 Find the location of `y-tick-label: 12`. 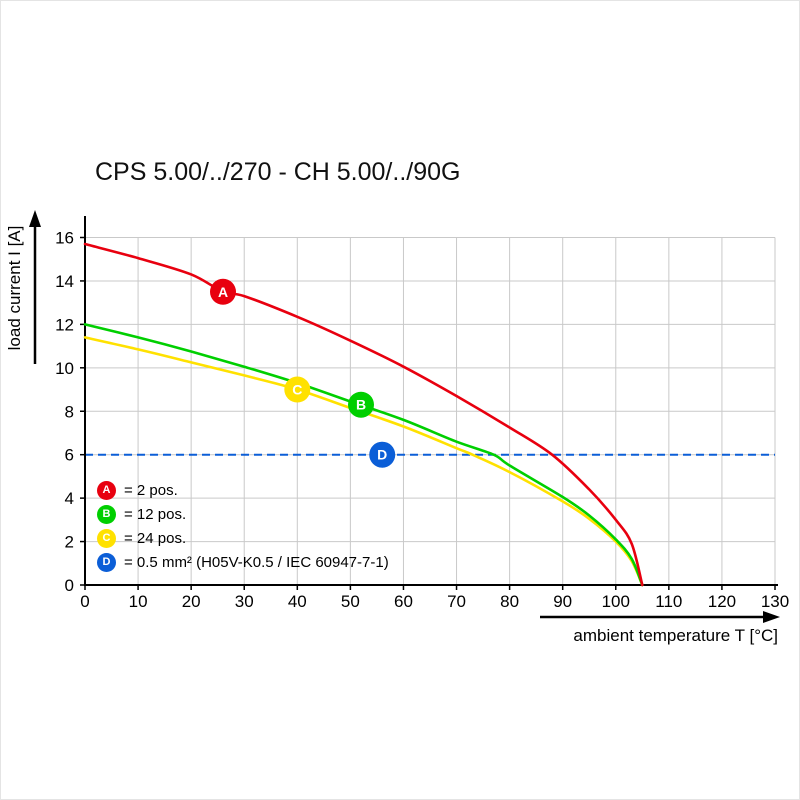

y-tick-label: 12 is located at coordinates (64, 324).